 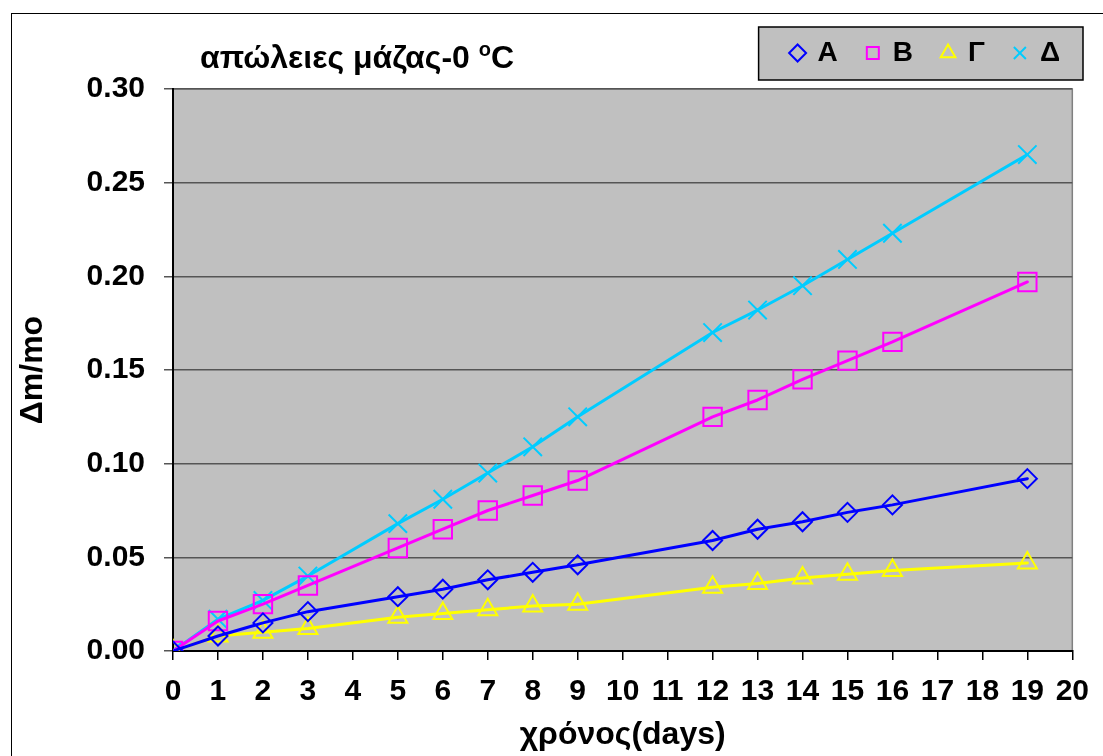 What do you see at coordinates (115, 87) in the screenshot?
I see `y-tick-label: 0.30` at bounding box center [115, 87].